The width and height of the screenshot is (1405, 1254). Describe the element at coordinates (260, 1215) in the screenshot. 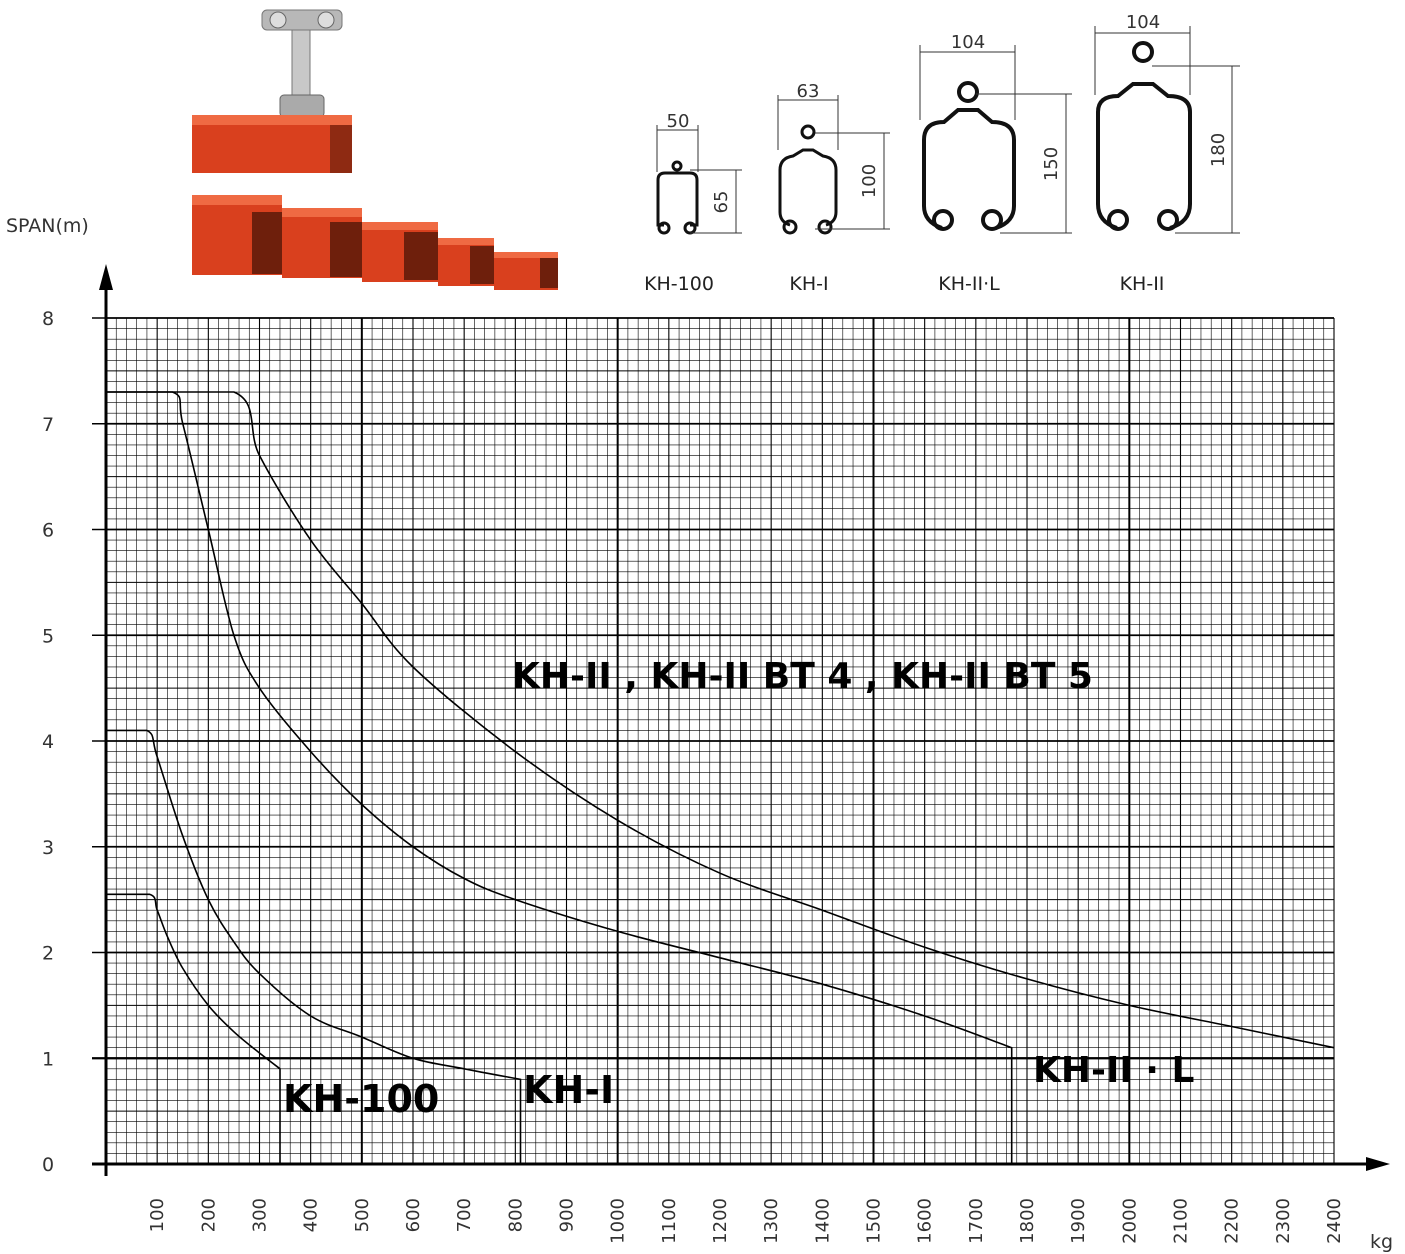

I see `x-tick-label: 300` at that location.